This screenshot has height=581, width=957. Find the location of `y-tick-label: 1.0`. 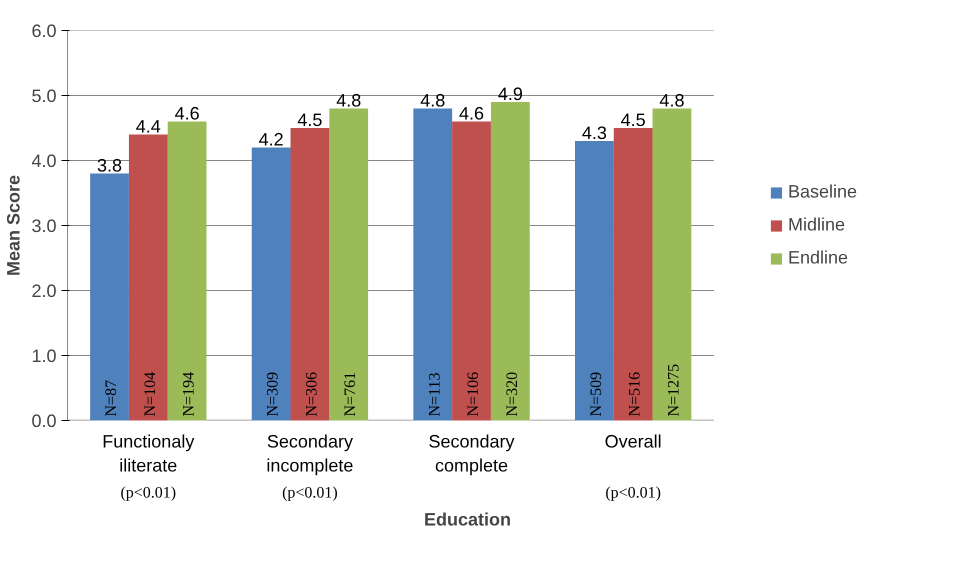

y-tick-label: 1.0 is located at coordinates (44, 356).